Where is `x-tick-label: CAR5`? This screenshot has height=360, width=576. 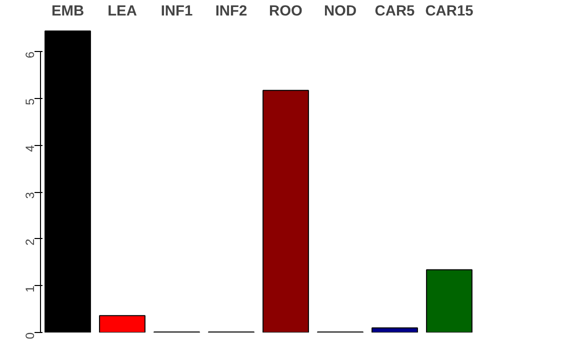
x-tick-label: CAR5 is located at coordinates (394, 12).